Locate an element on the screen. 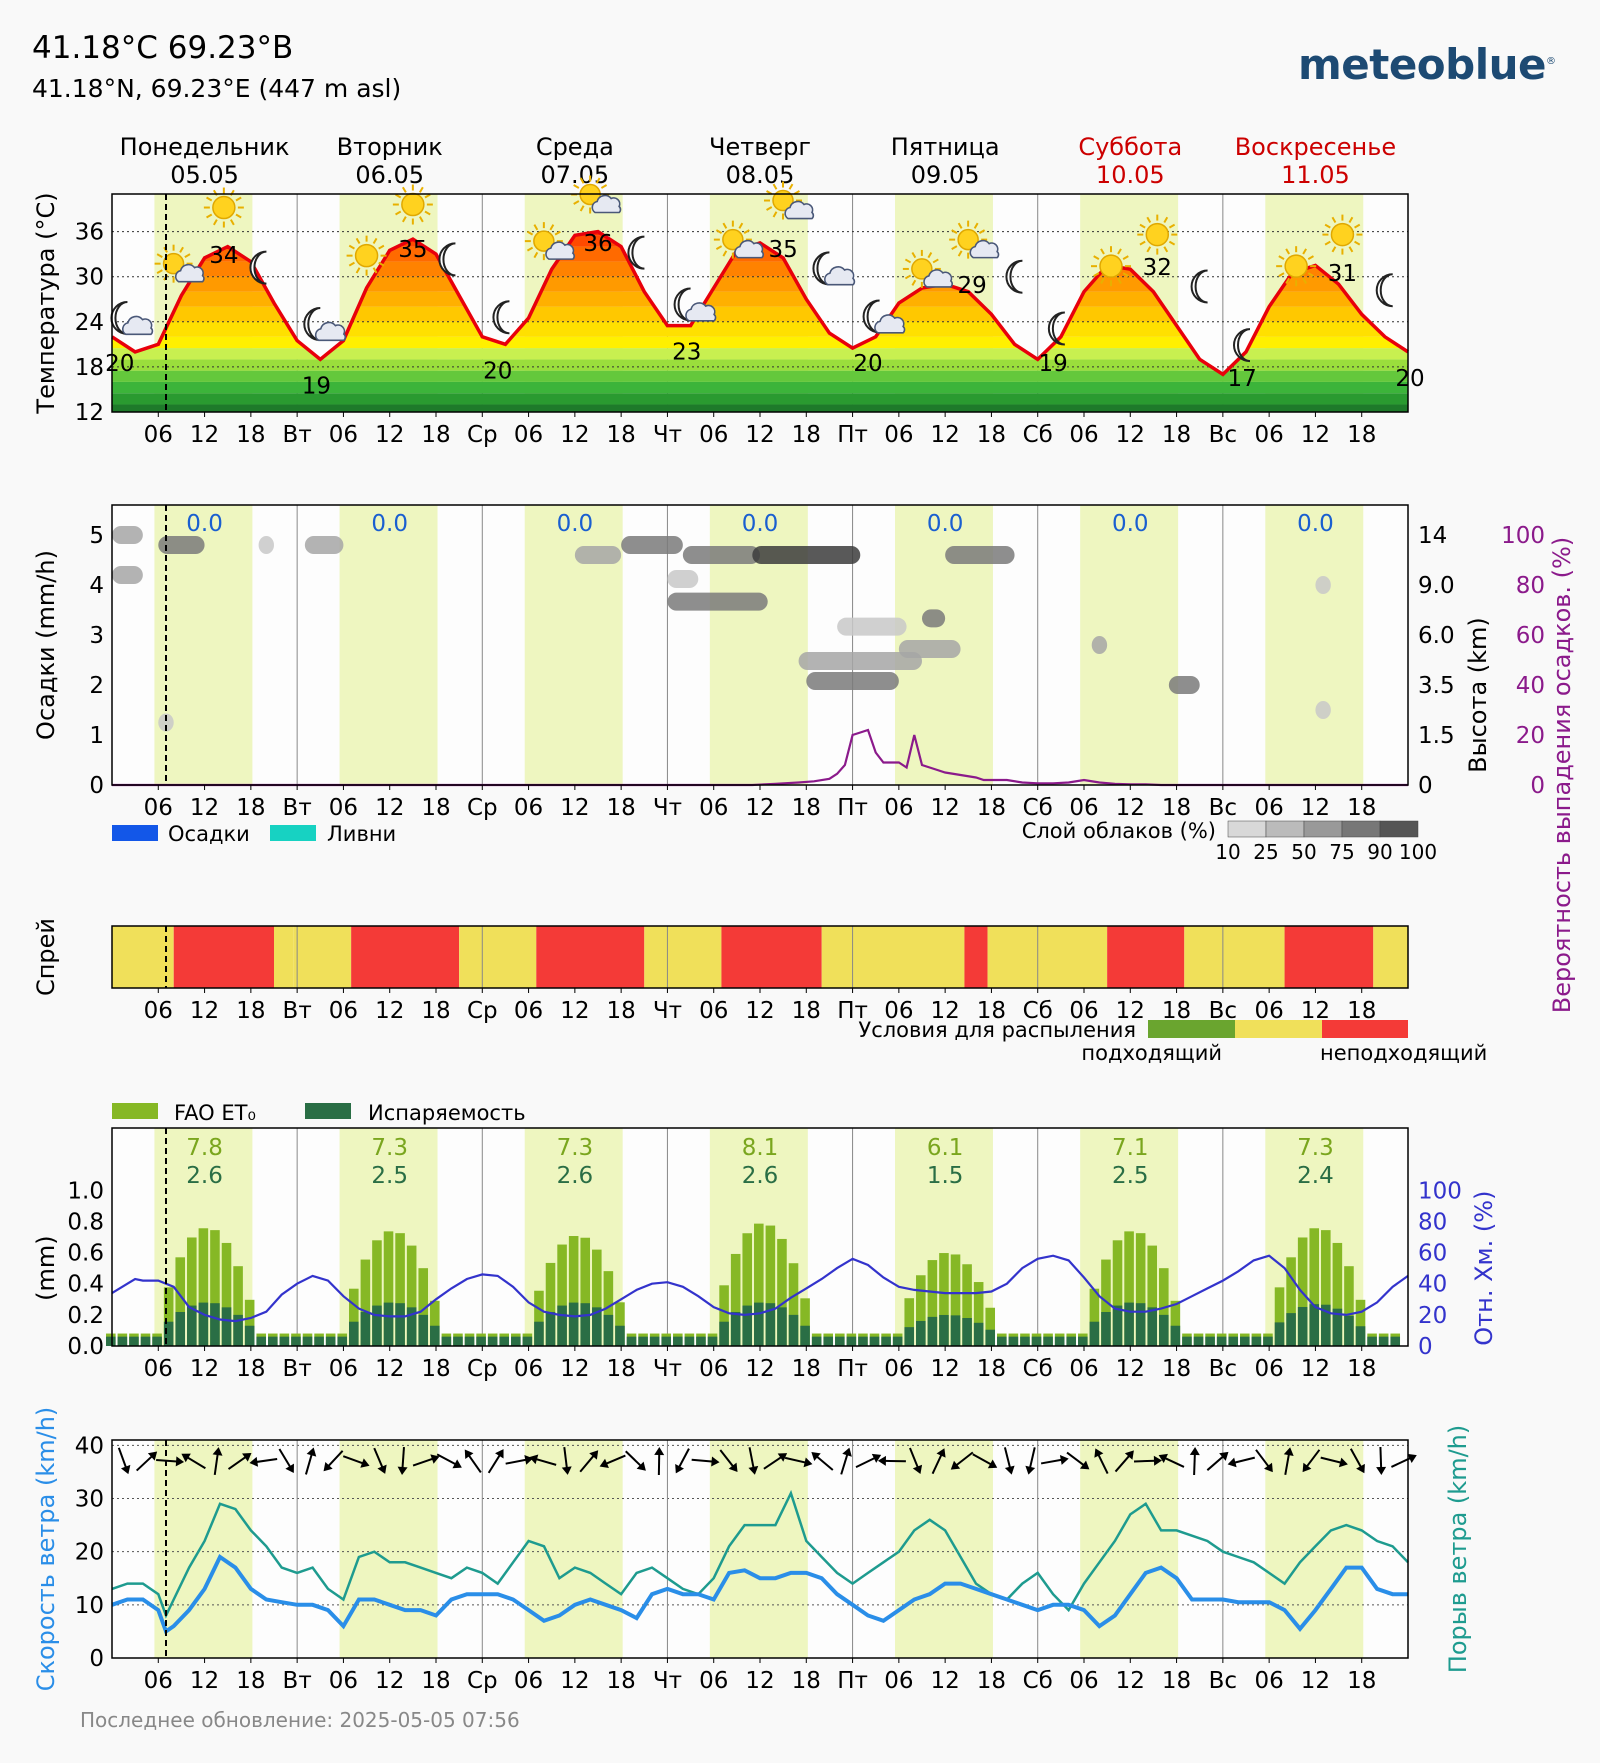  temperature-min-label: 20 is located at coordinates (867, 364).